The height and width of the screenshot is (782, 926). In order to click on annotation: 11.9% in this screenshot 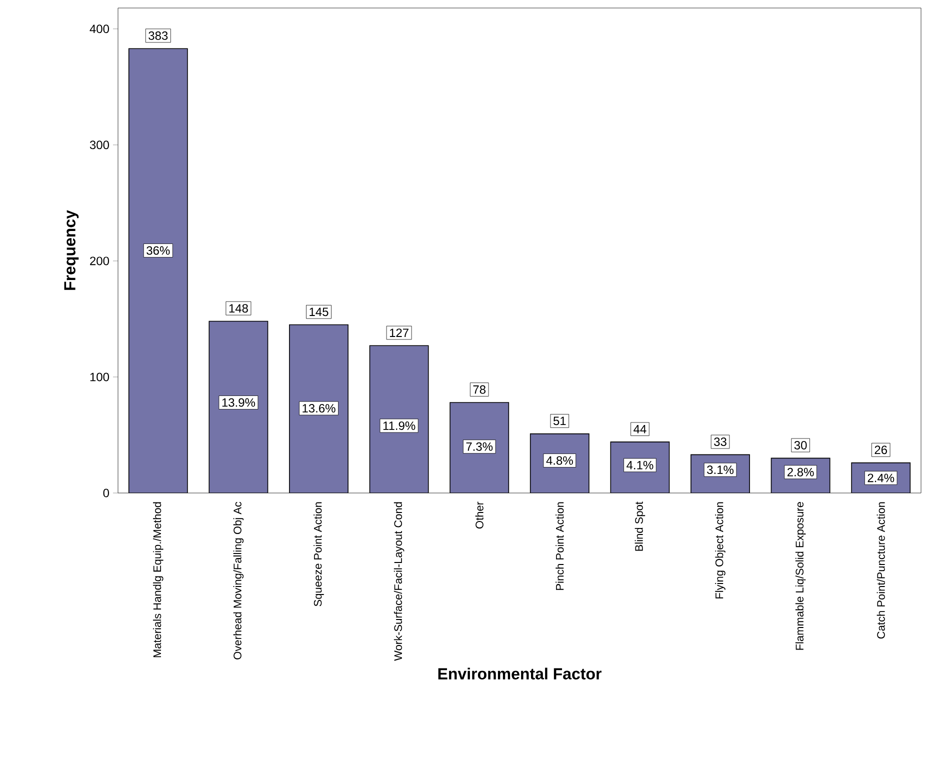, I will do `click(399, 425)`.